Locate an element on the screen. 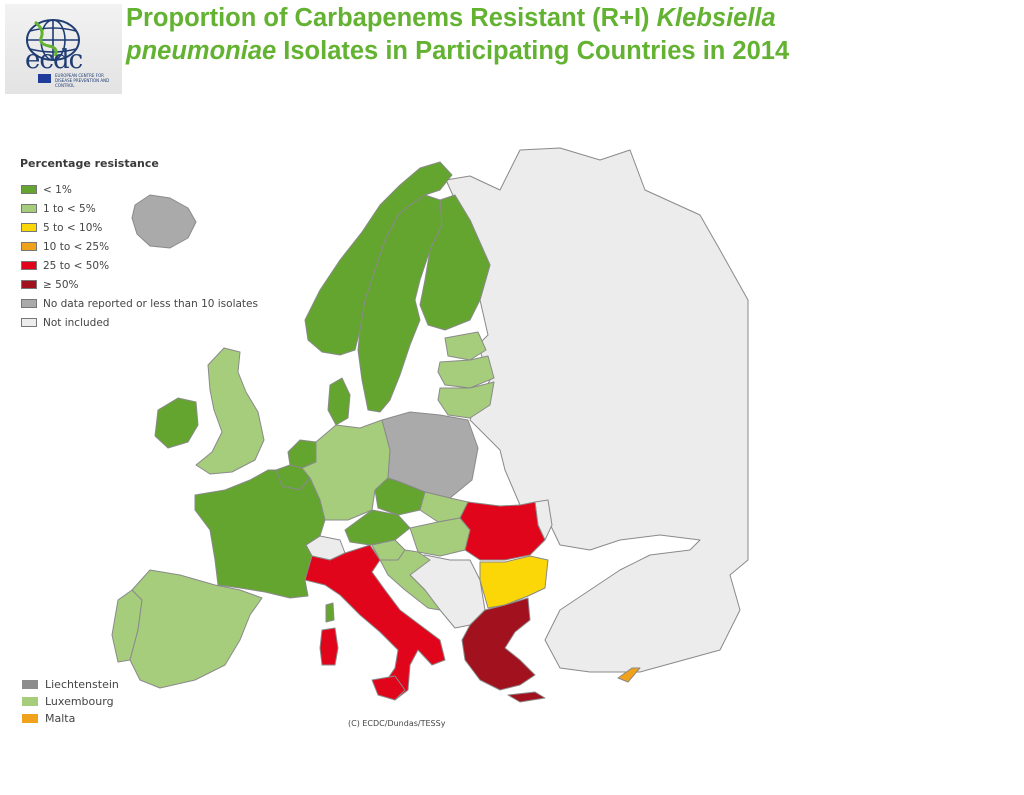 This screenshot has height=795, width=1024. country-latvia is located at coordinates (466, 372).